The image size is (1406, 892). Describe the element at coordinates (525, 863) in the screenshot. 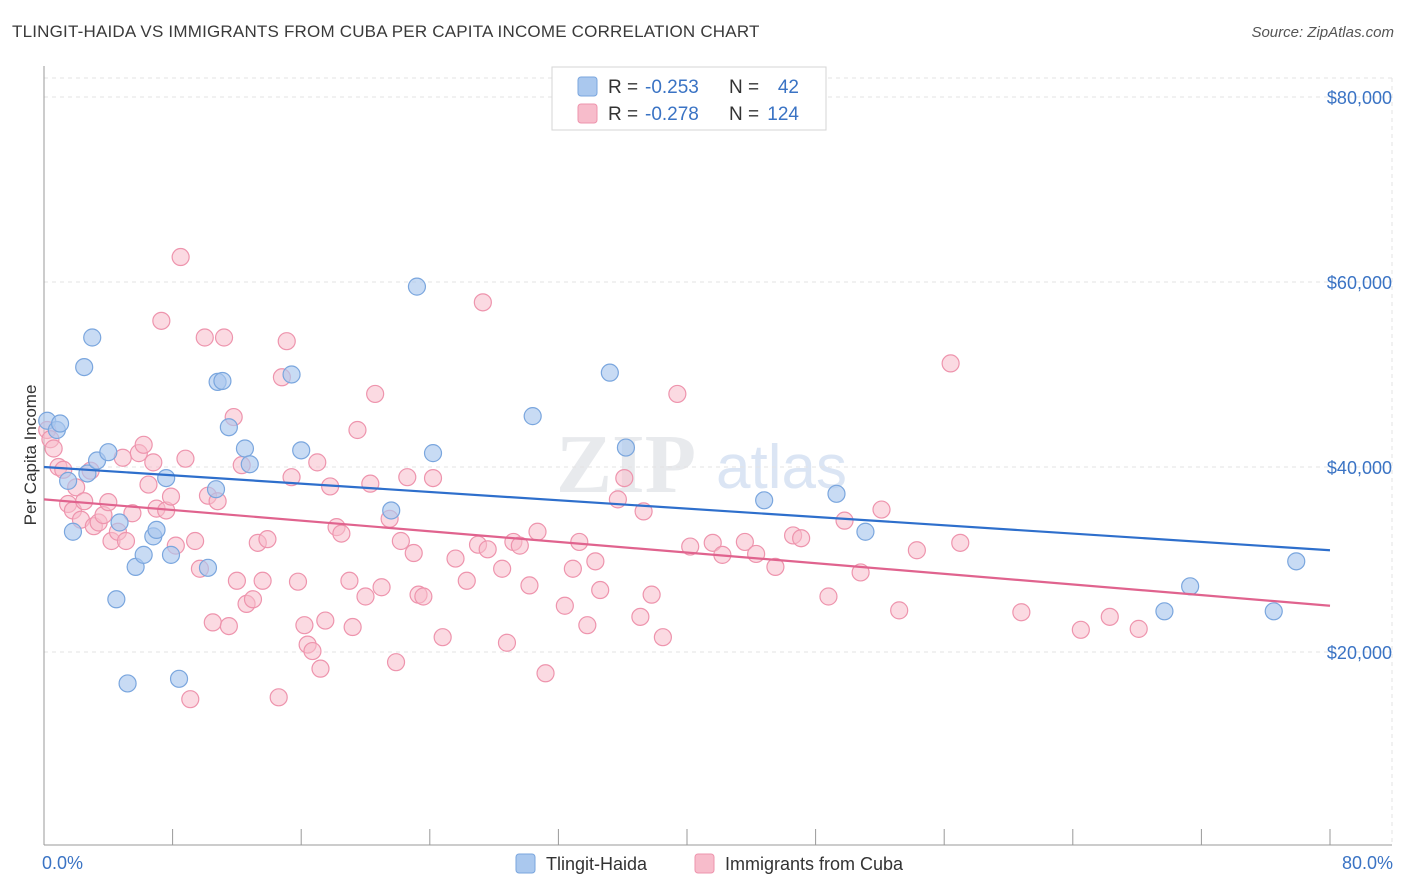

I see `bottom-legend-swatch-blue` at that location.